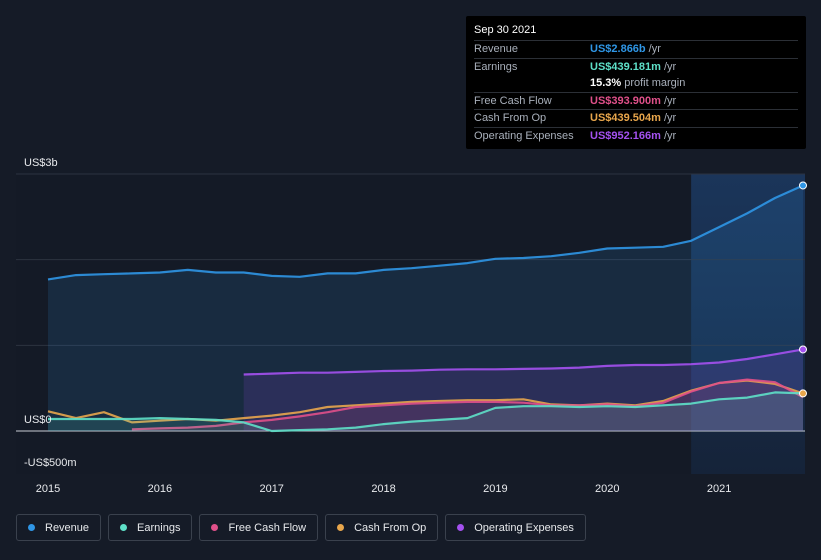 This screenshot has height=560, width=821. I want to click on legend-item-revenue: Revenue, so click(59, 527).